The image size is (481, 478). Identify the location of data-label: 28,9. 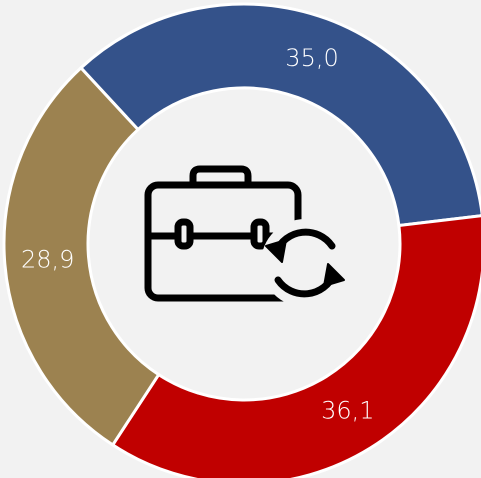
(47, 260).